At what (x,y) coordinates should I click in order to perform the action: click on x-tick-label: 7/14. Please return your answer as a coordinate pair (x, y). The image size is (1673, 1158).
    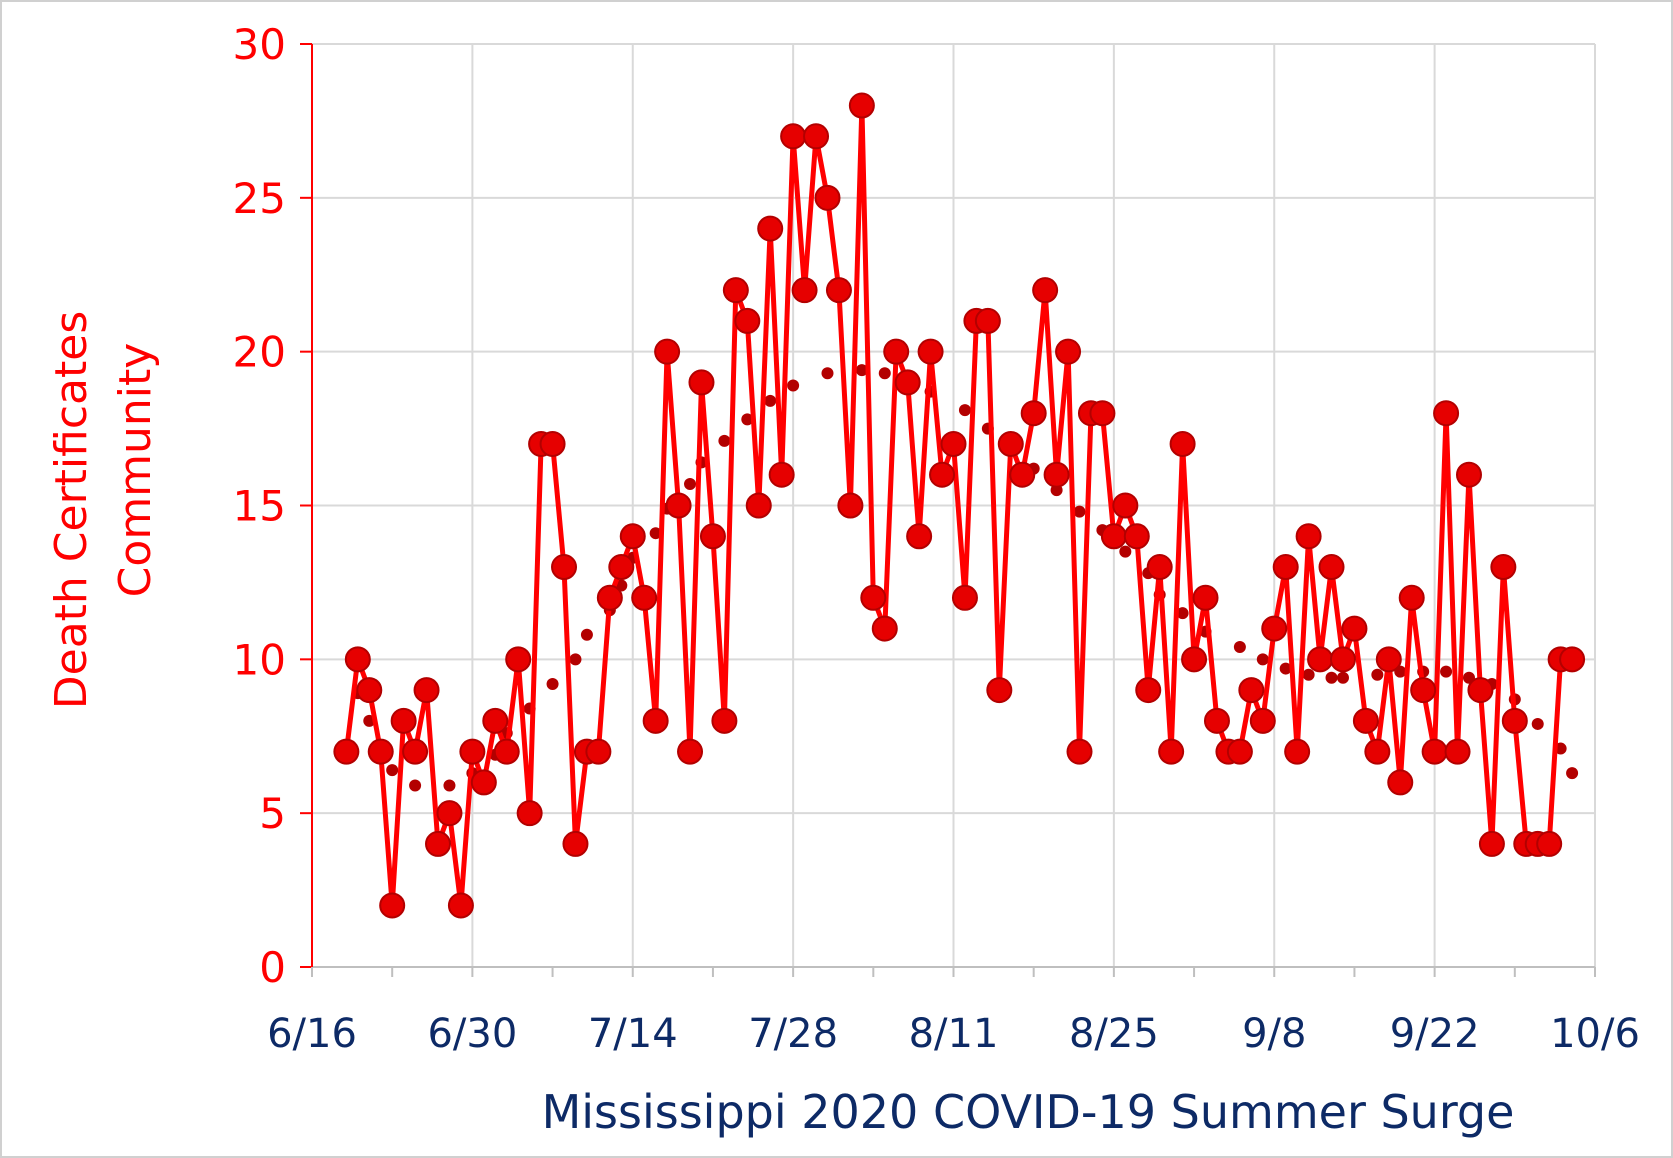
    Looking at the image, I should click on (633, 1034).